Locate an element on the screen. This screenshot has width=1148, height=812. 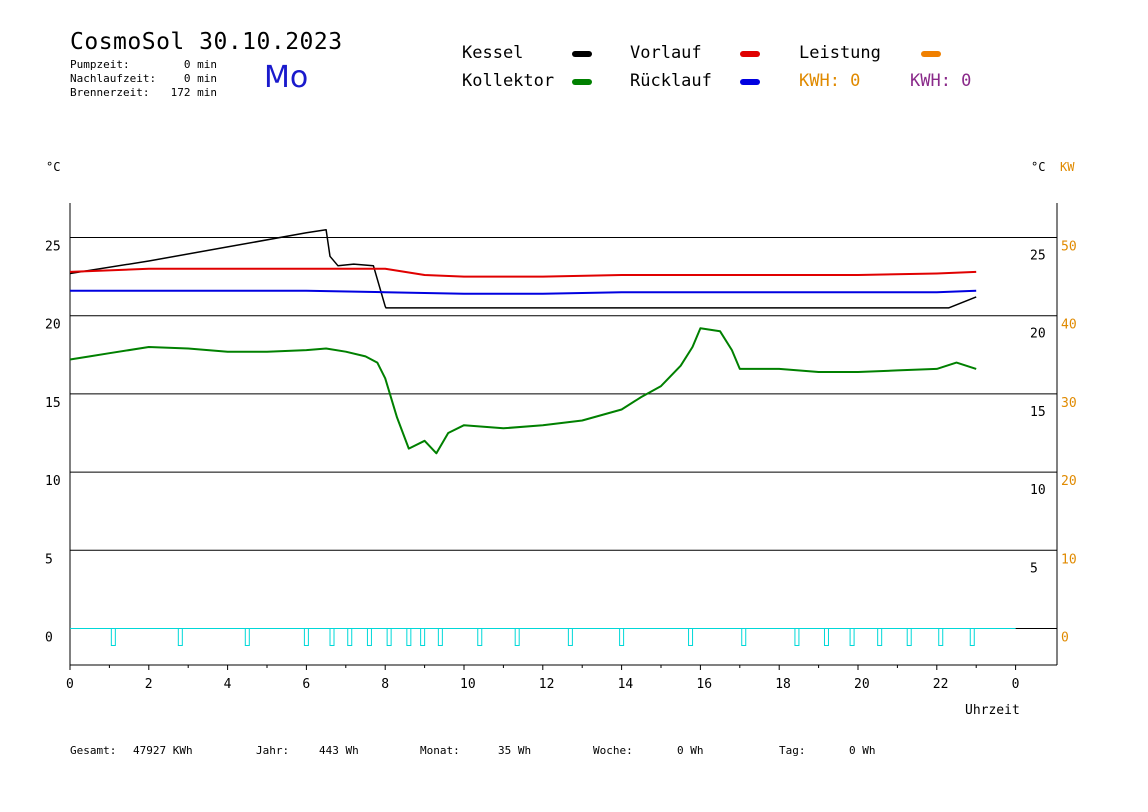
y-tick-label-kw: 40 is located at coordinates (1069, 325).